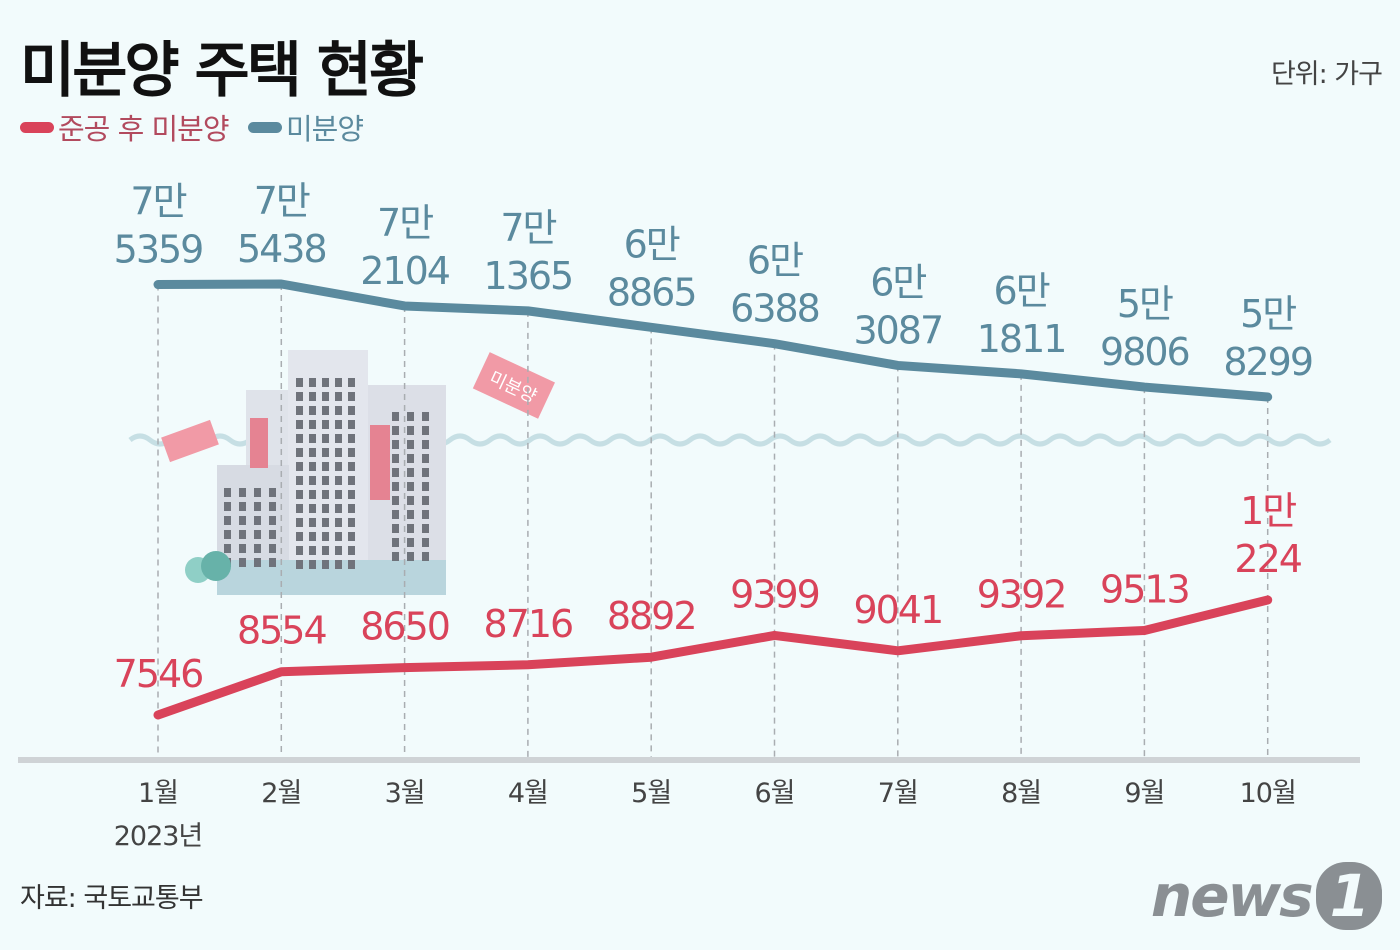 This screenshot has width=1400, height=950. I want to click on x-tick-label: 6월, so click(774, 793).